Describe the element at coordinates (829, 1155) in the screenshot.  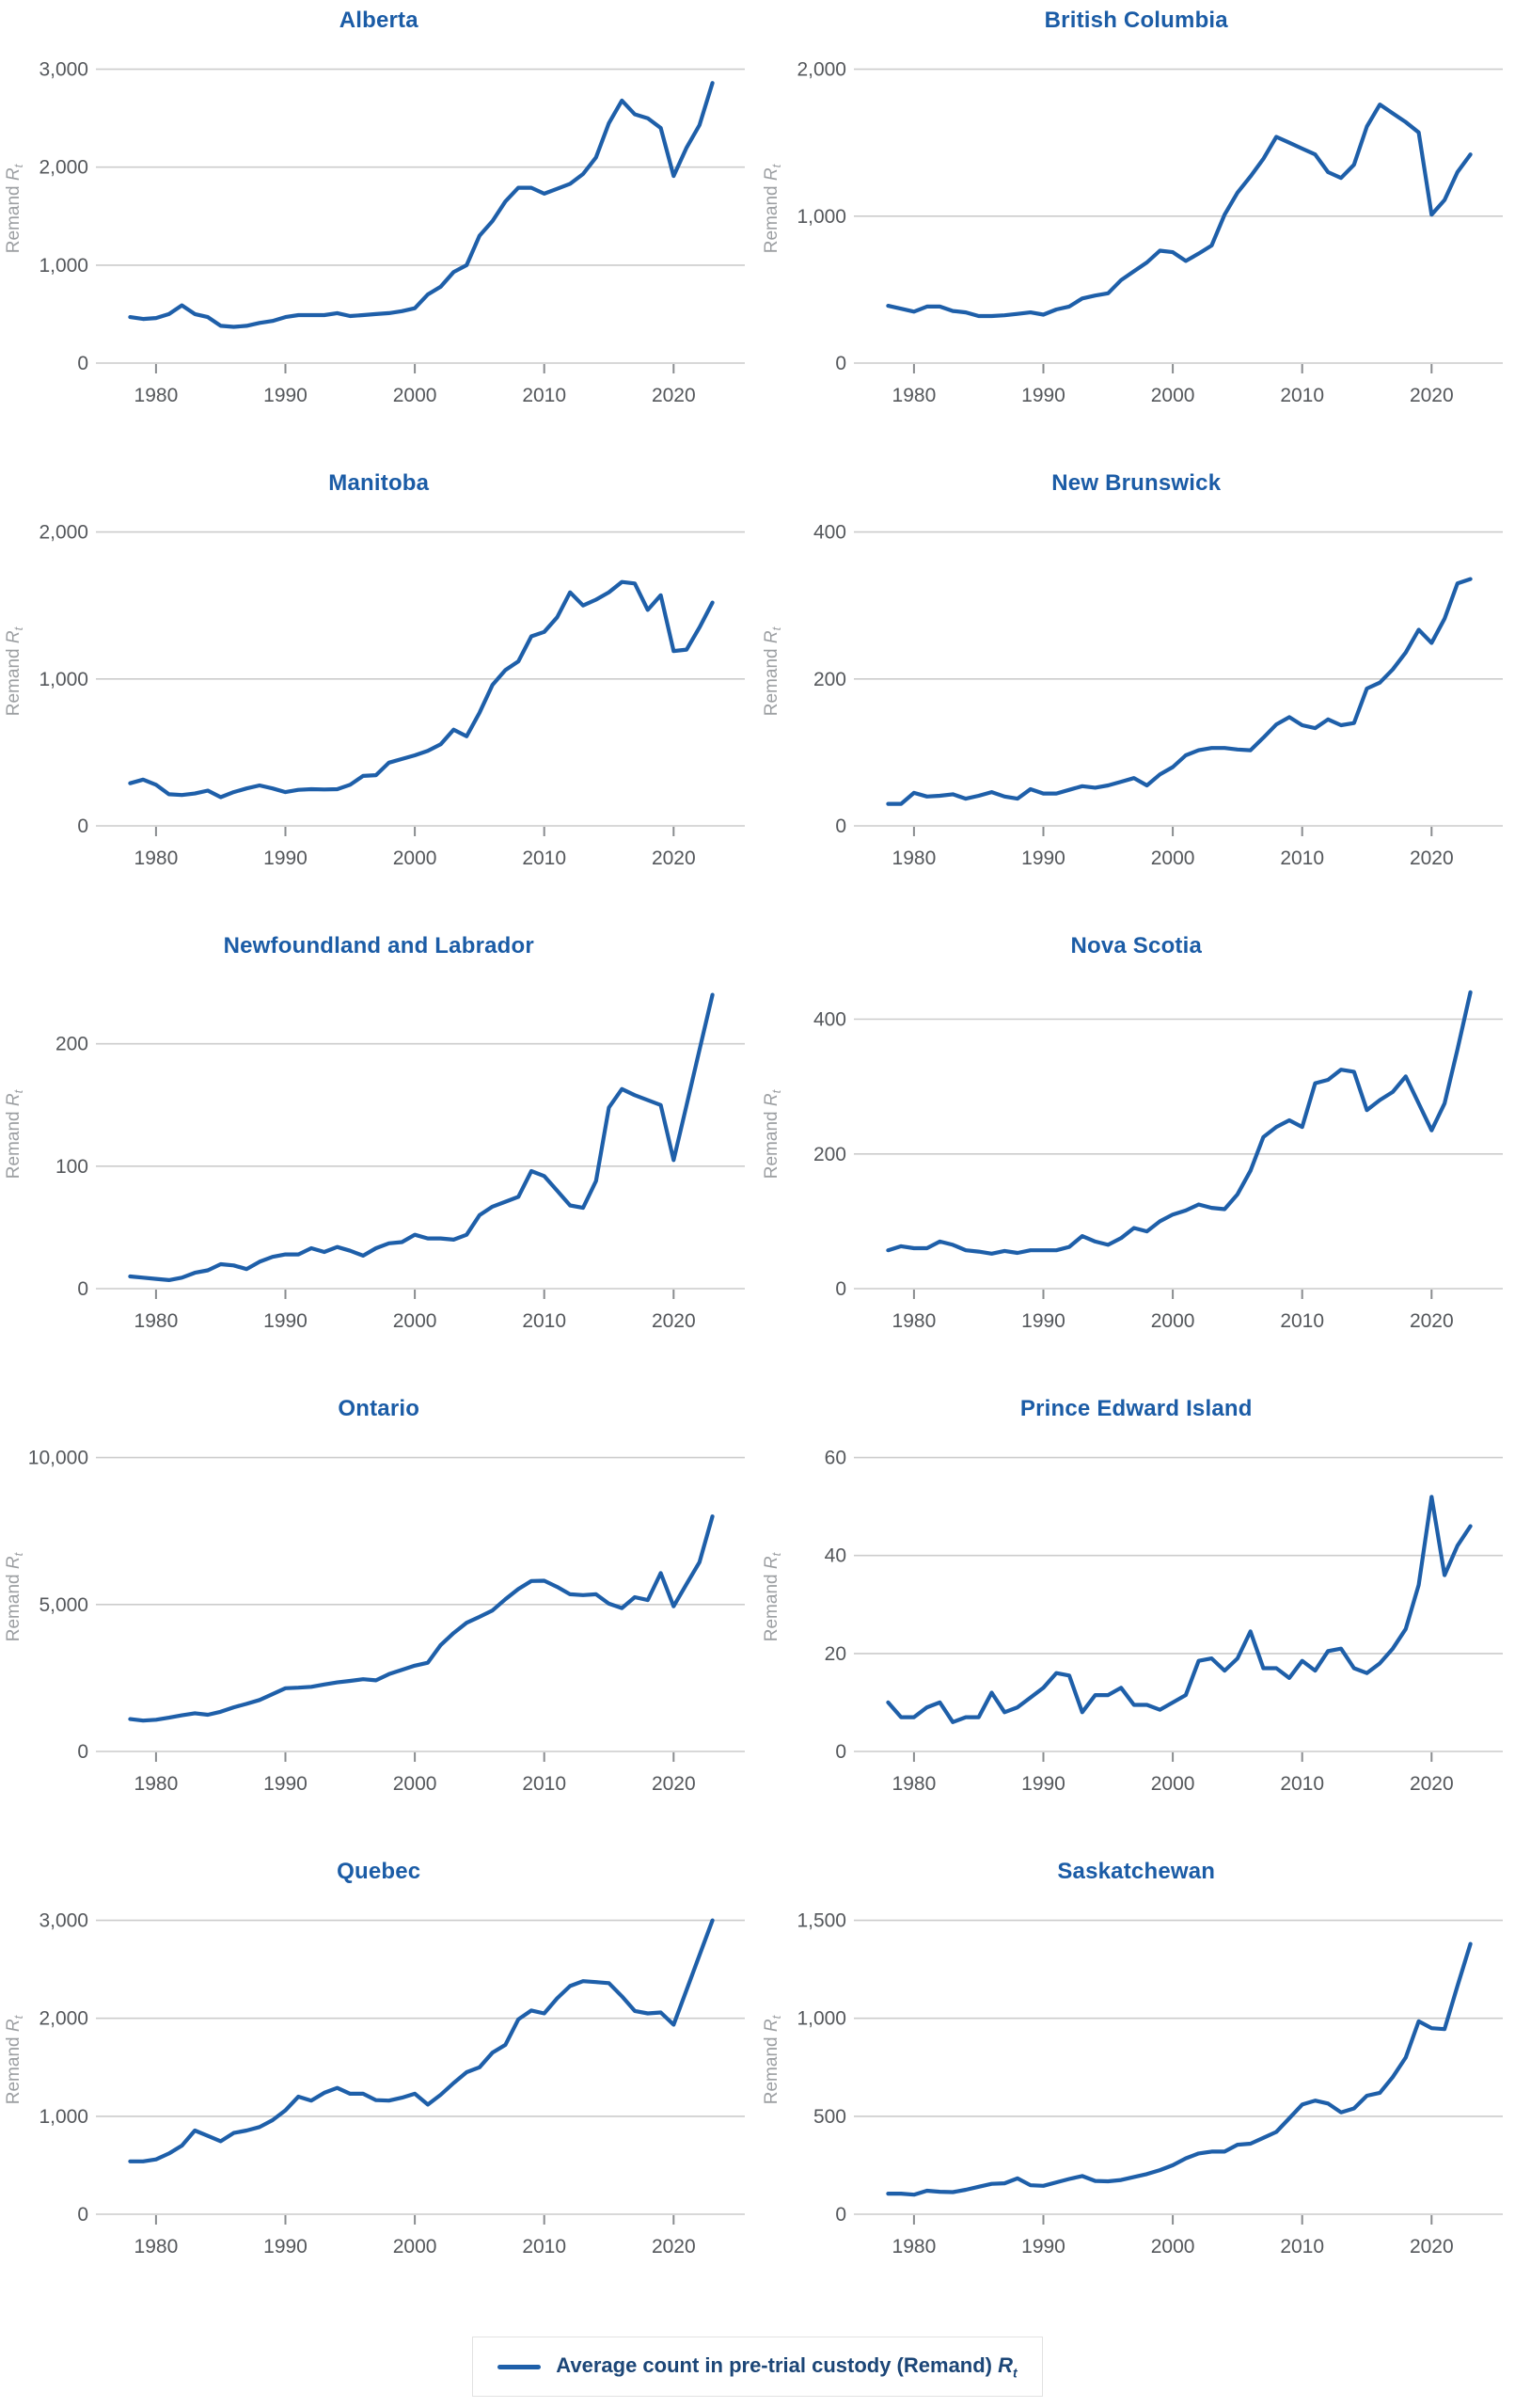
I see `y-tick-label: 200` at that location.